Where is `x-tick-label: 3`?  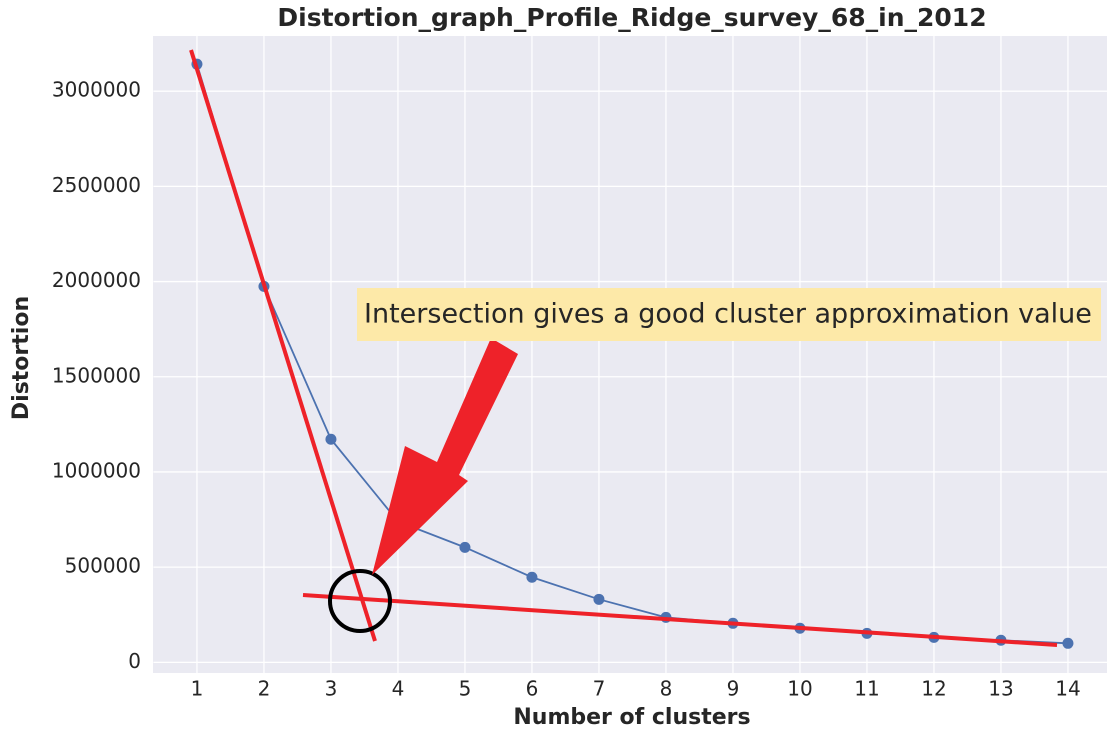
x-tick-label: 3 is located at coordinates (331, 689).